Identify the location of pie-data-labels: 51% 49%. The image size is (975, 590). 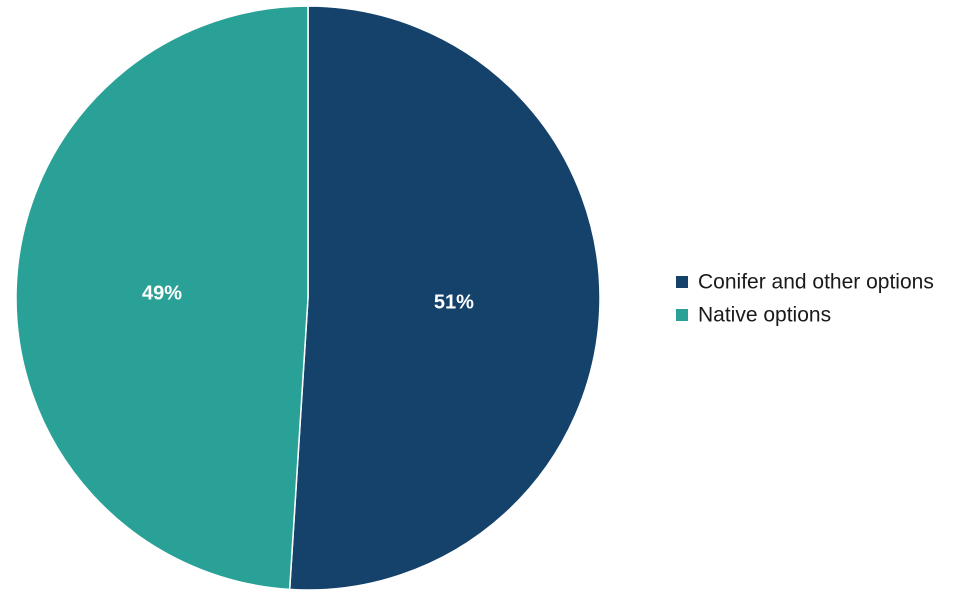
(308, 297).